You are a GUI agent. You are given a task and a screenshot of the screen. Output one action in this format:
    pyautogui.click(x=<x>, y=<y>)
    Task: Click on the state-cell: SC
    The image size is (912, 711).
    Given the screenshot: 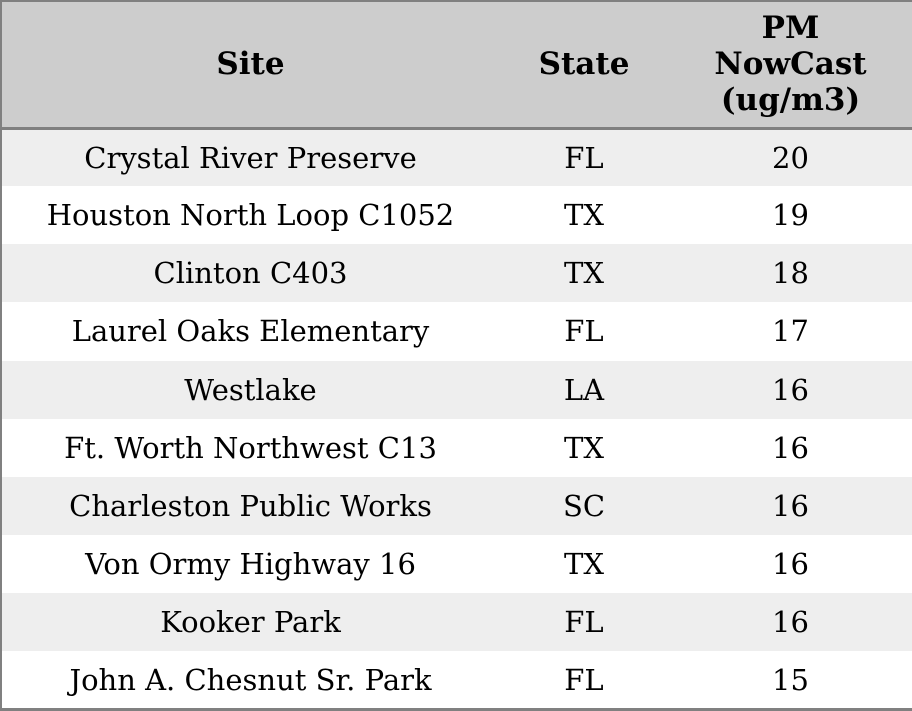 What is the action you would take?
    pyautogui.click(x=584, y=505)
    